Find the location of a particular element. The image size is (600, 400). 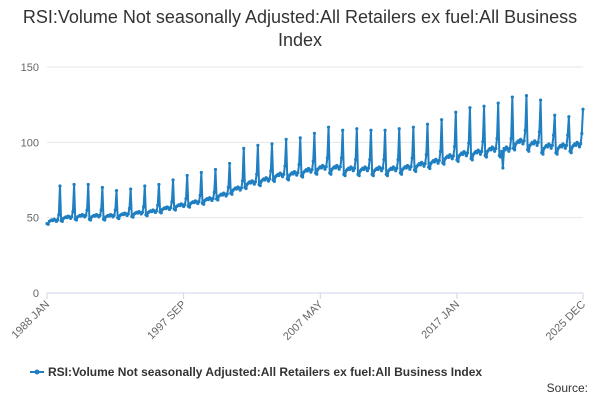

x-axis-tick-labels: 1988 JAN 1997 SEP 2007 MAY 2017 JAN 2025 DEC is located at coordinates (298, 320).